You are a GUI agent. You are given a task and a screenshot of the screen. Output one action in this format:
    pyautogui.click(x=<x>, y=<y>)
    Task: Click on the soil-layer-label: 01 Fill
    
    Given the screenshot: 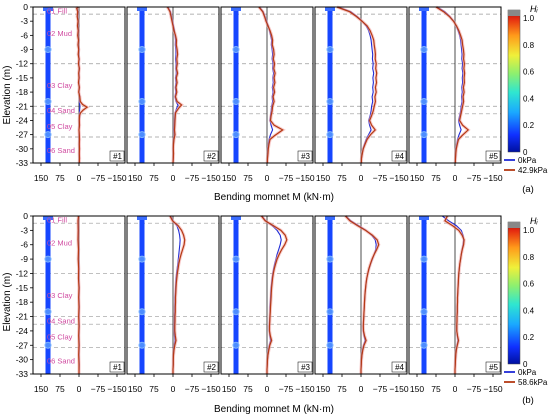 What is the action you would take?
    pyautogui.click(x=57, y=10)
    